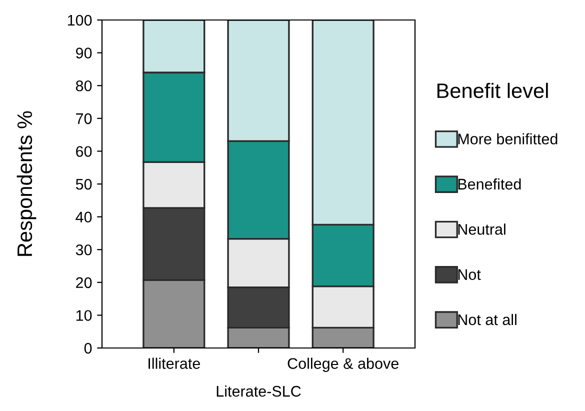  Describe the element at coordinates (469, 274) in the screenshot. I see `legend-label: Not` at that location.